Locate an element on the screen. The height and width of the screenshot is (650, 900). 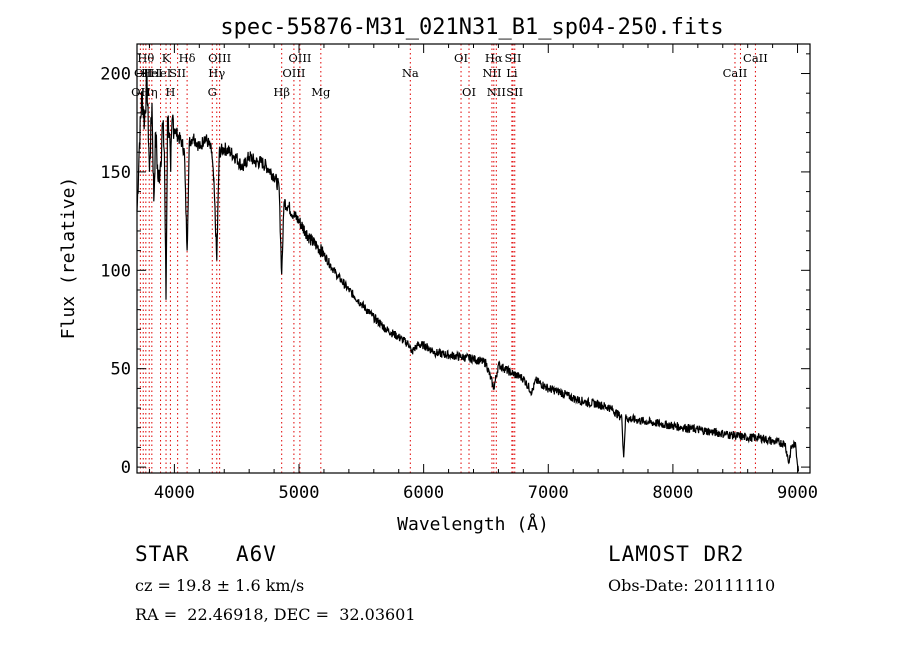
line-label-18: OI is located at coordinates (461, 58).